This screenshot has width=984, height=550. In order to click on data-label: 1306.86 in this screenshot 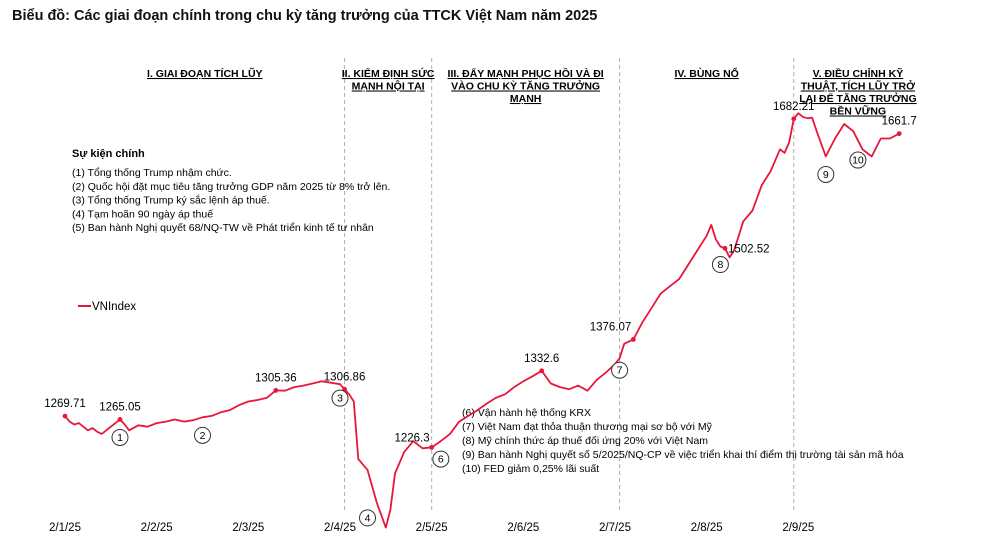, I will do `click(345, 377)`.